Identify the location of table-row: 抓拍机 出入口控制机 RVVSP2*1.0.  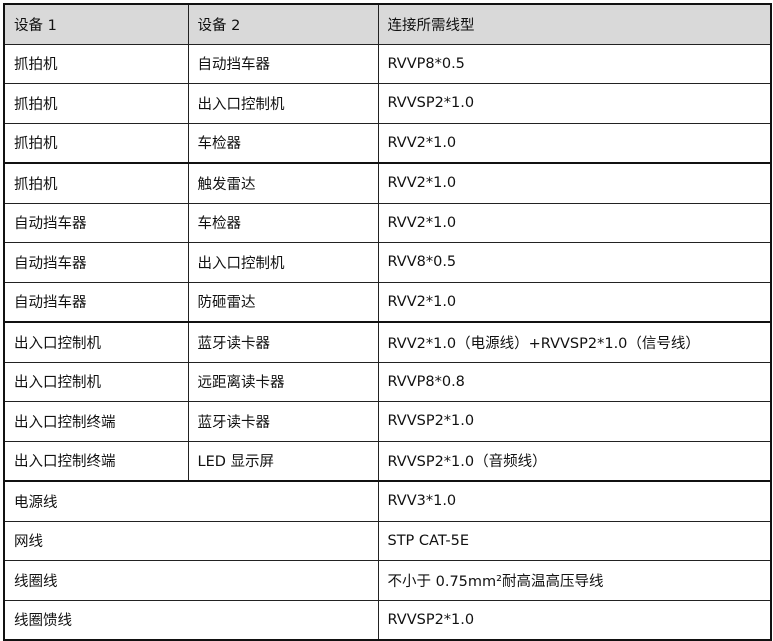
(387, 103).